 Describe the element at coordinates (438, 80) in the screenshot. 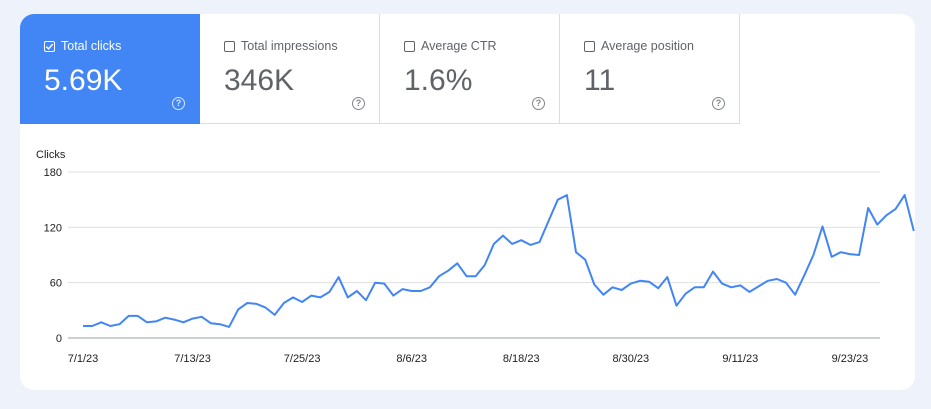

I see `metric-value: 1.6%` at that location.